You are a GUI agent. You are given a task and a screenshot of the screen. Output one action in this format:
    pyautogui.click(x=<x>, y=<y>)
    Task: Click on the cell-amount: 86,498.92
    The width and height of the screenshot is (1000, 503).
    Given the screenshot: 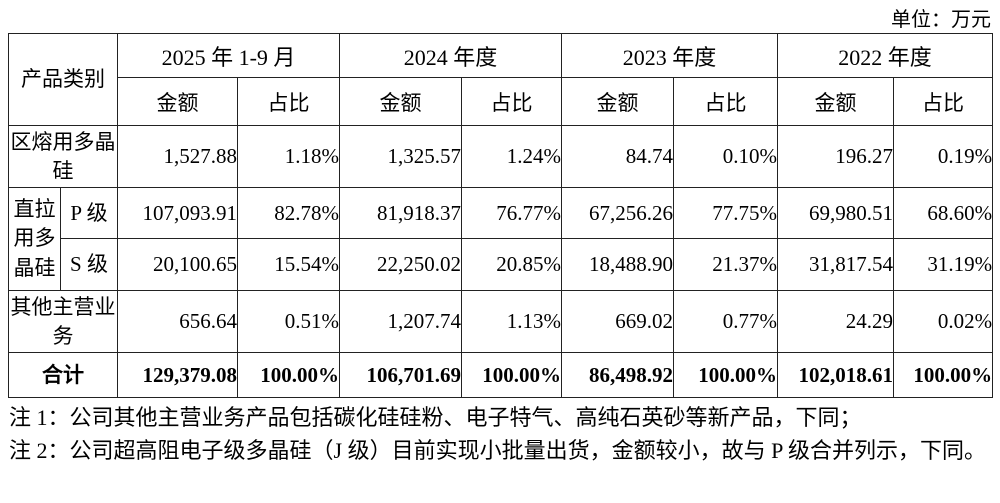 What is the action you would take?
    pyautogui.click(x=618, y=375)
    